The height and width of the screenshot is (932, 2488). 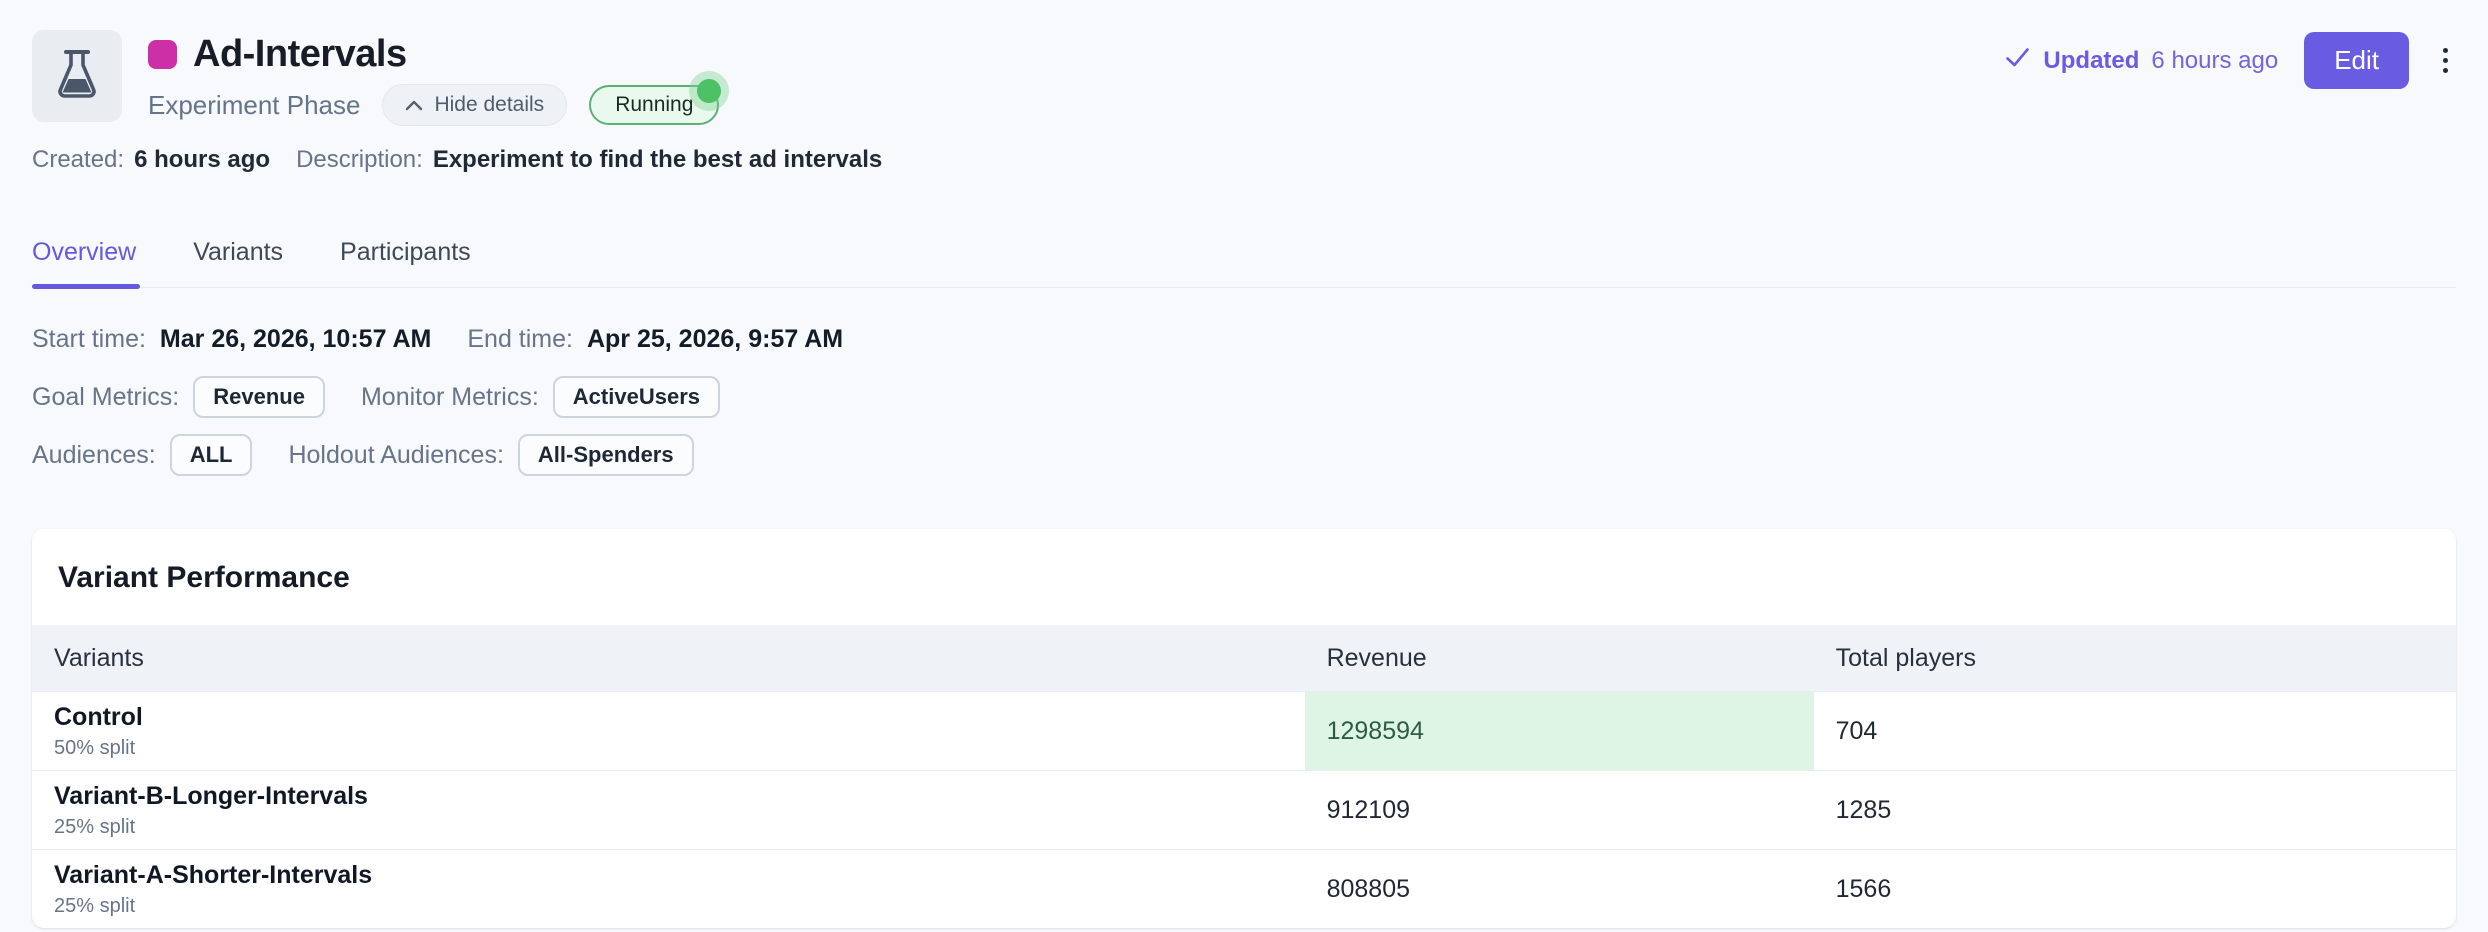 I want to click on status-dot-halo, so click(x=709, y=91).